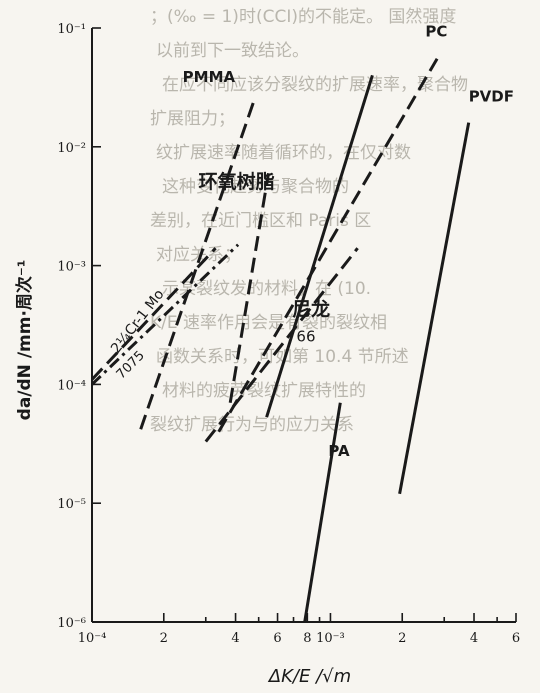 The width and height of the screenshot is (540, 693). I want to click on curve-label: 环氧树脂, so click(237, 181).